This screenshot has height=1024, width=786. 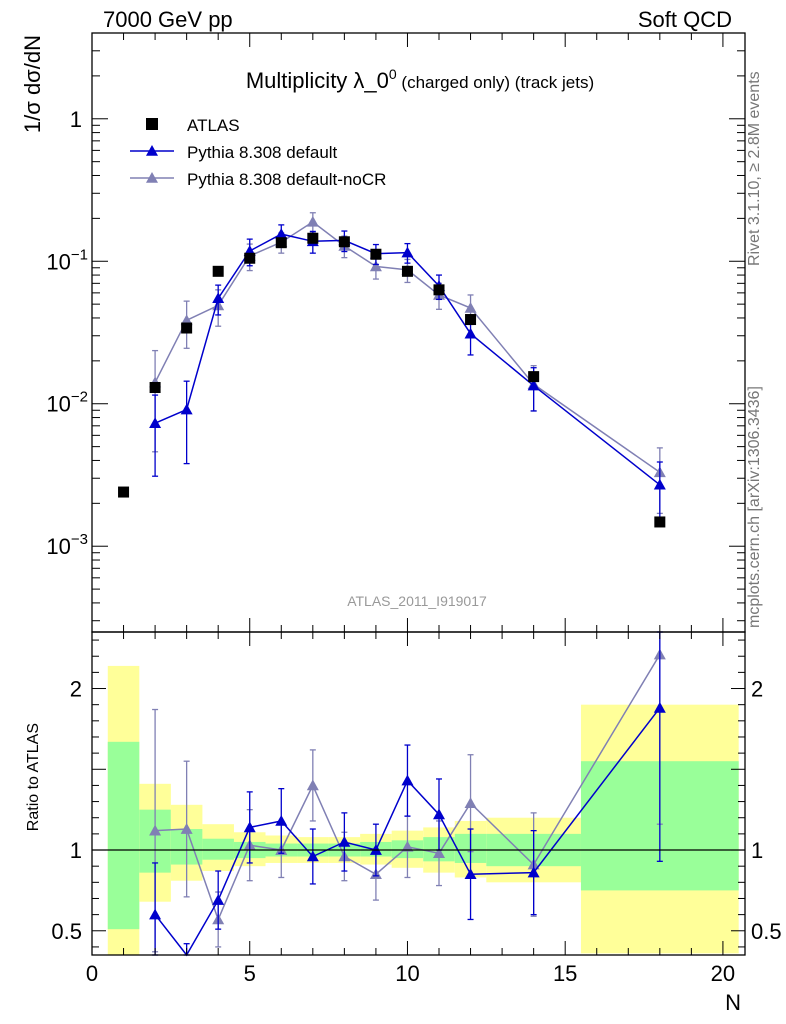 I want to click on analysis-watermark: ATLAS_2011_I919017, so click(x=417, y=601).